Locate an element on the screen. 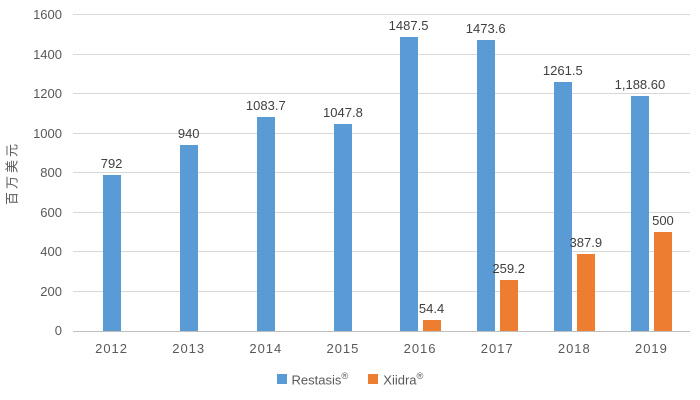 This screenshot has height=400, width=700. x-axis-label-2016: 2016 is located at coordinates (420, 348).